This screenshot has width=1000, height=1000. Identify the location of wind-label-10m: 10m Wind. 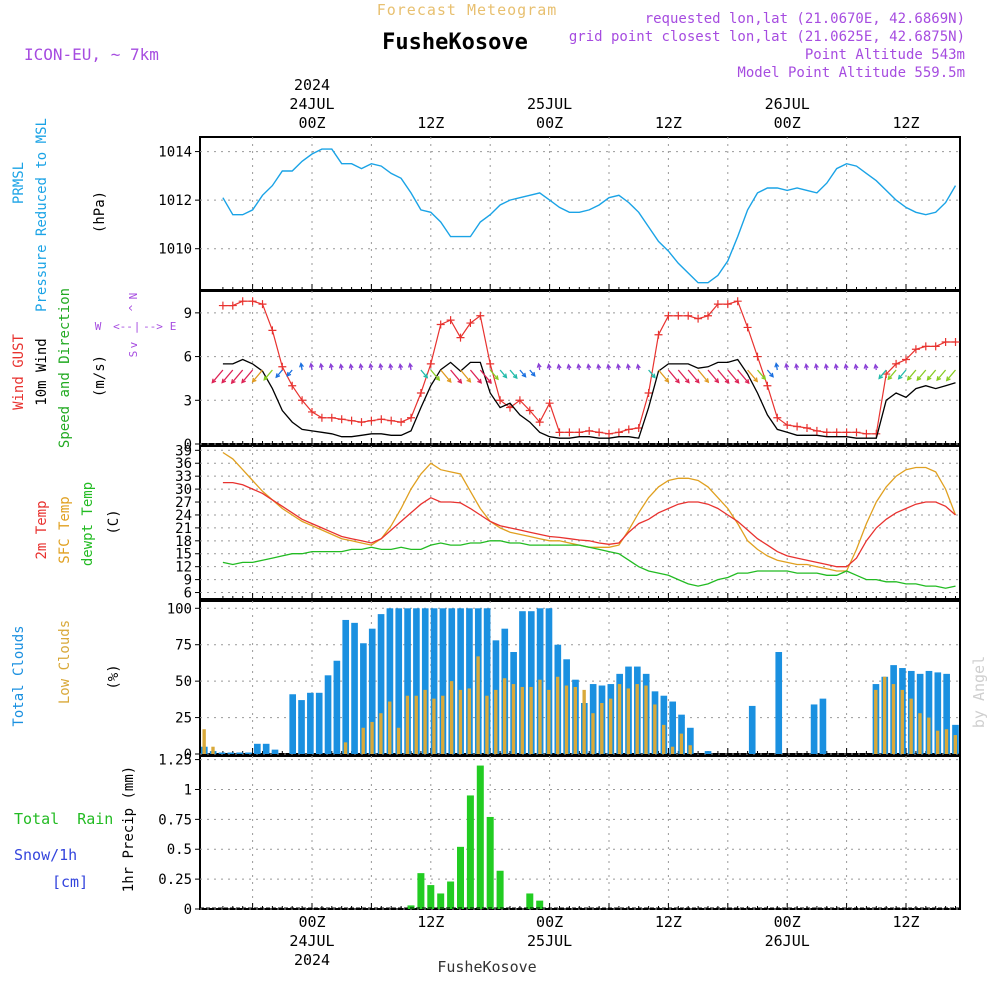
(42, 371).